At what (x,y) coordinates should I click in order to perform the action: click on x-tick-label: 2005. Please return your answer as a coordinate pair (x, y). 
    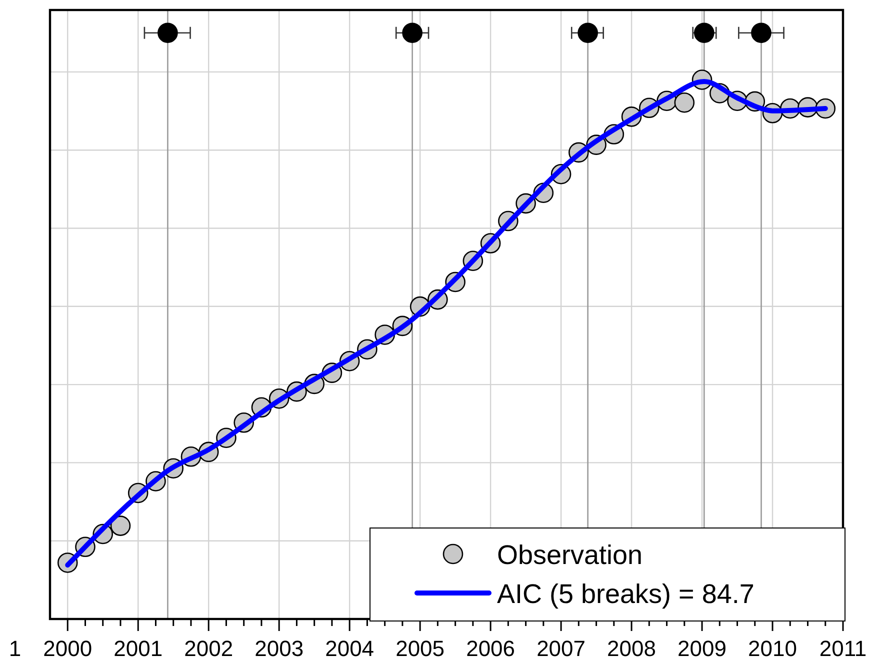
    Looking at the image, I should click on (420, 648).